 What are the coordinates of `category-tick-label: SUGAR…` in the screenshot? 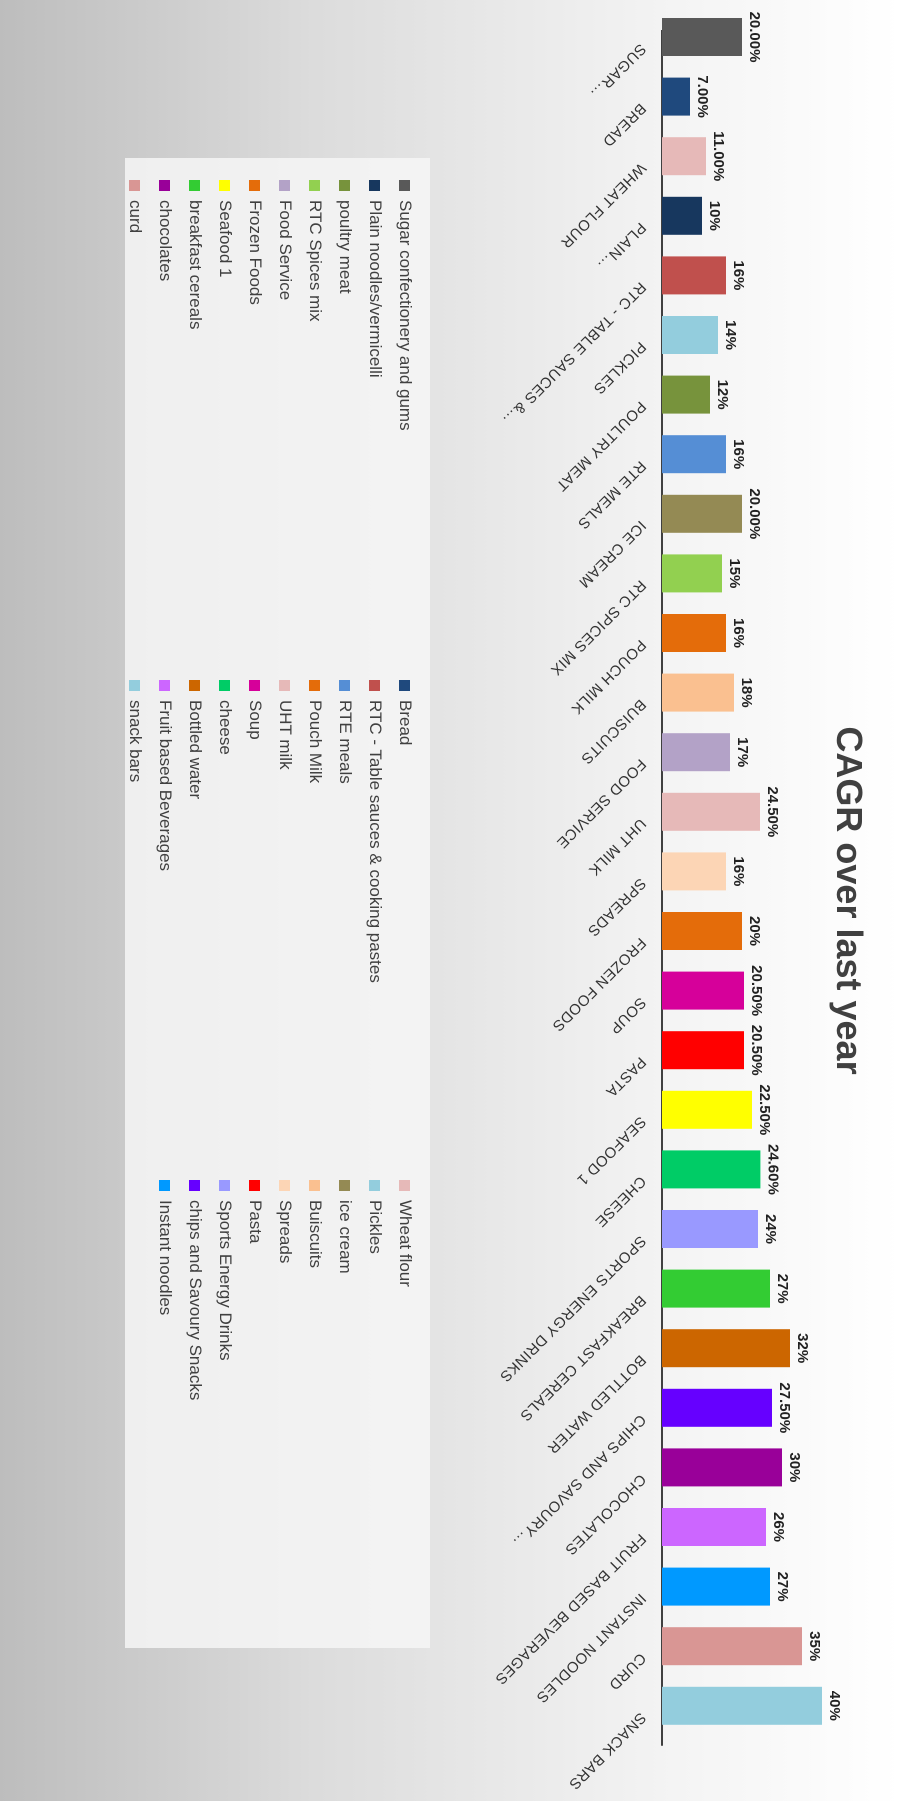 It's located at (618, 71).